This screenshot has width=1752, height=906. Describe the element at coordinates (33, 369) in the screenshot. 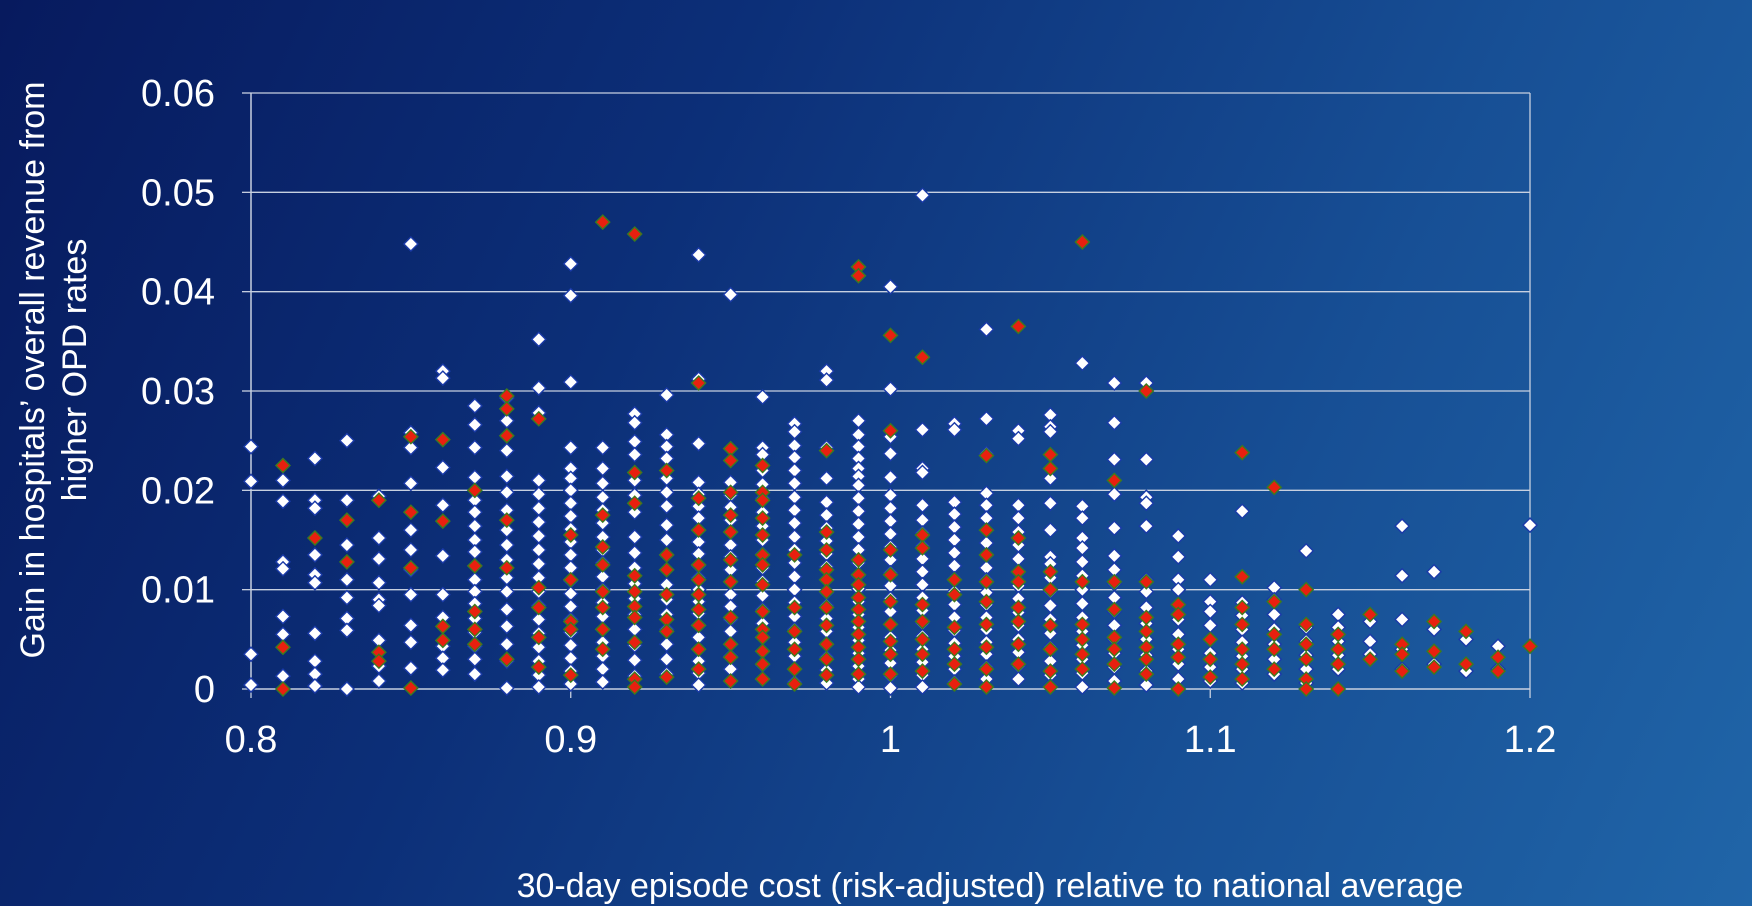

I see `y-axis-label-line-1: Gain in hospitals’ overall revenue from` at that location.